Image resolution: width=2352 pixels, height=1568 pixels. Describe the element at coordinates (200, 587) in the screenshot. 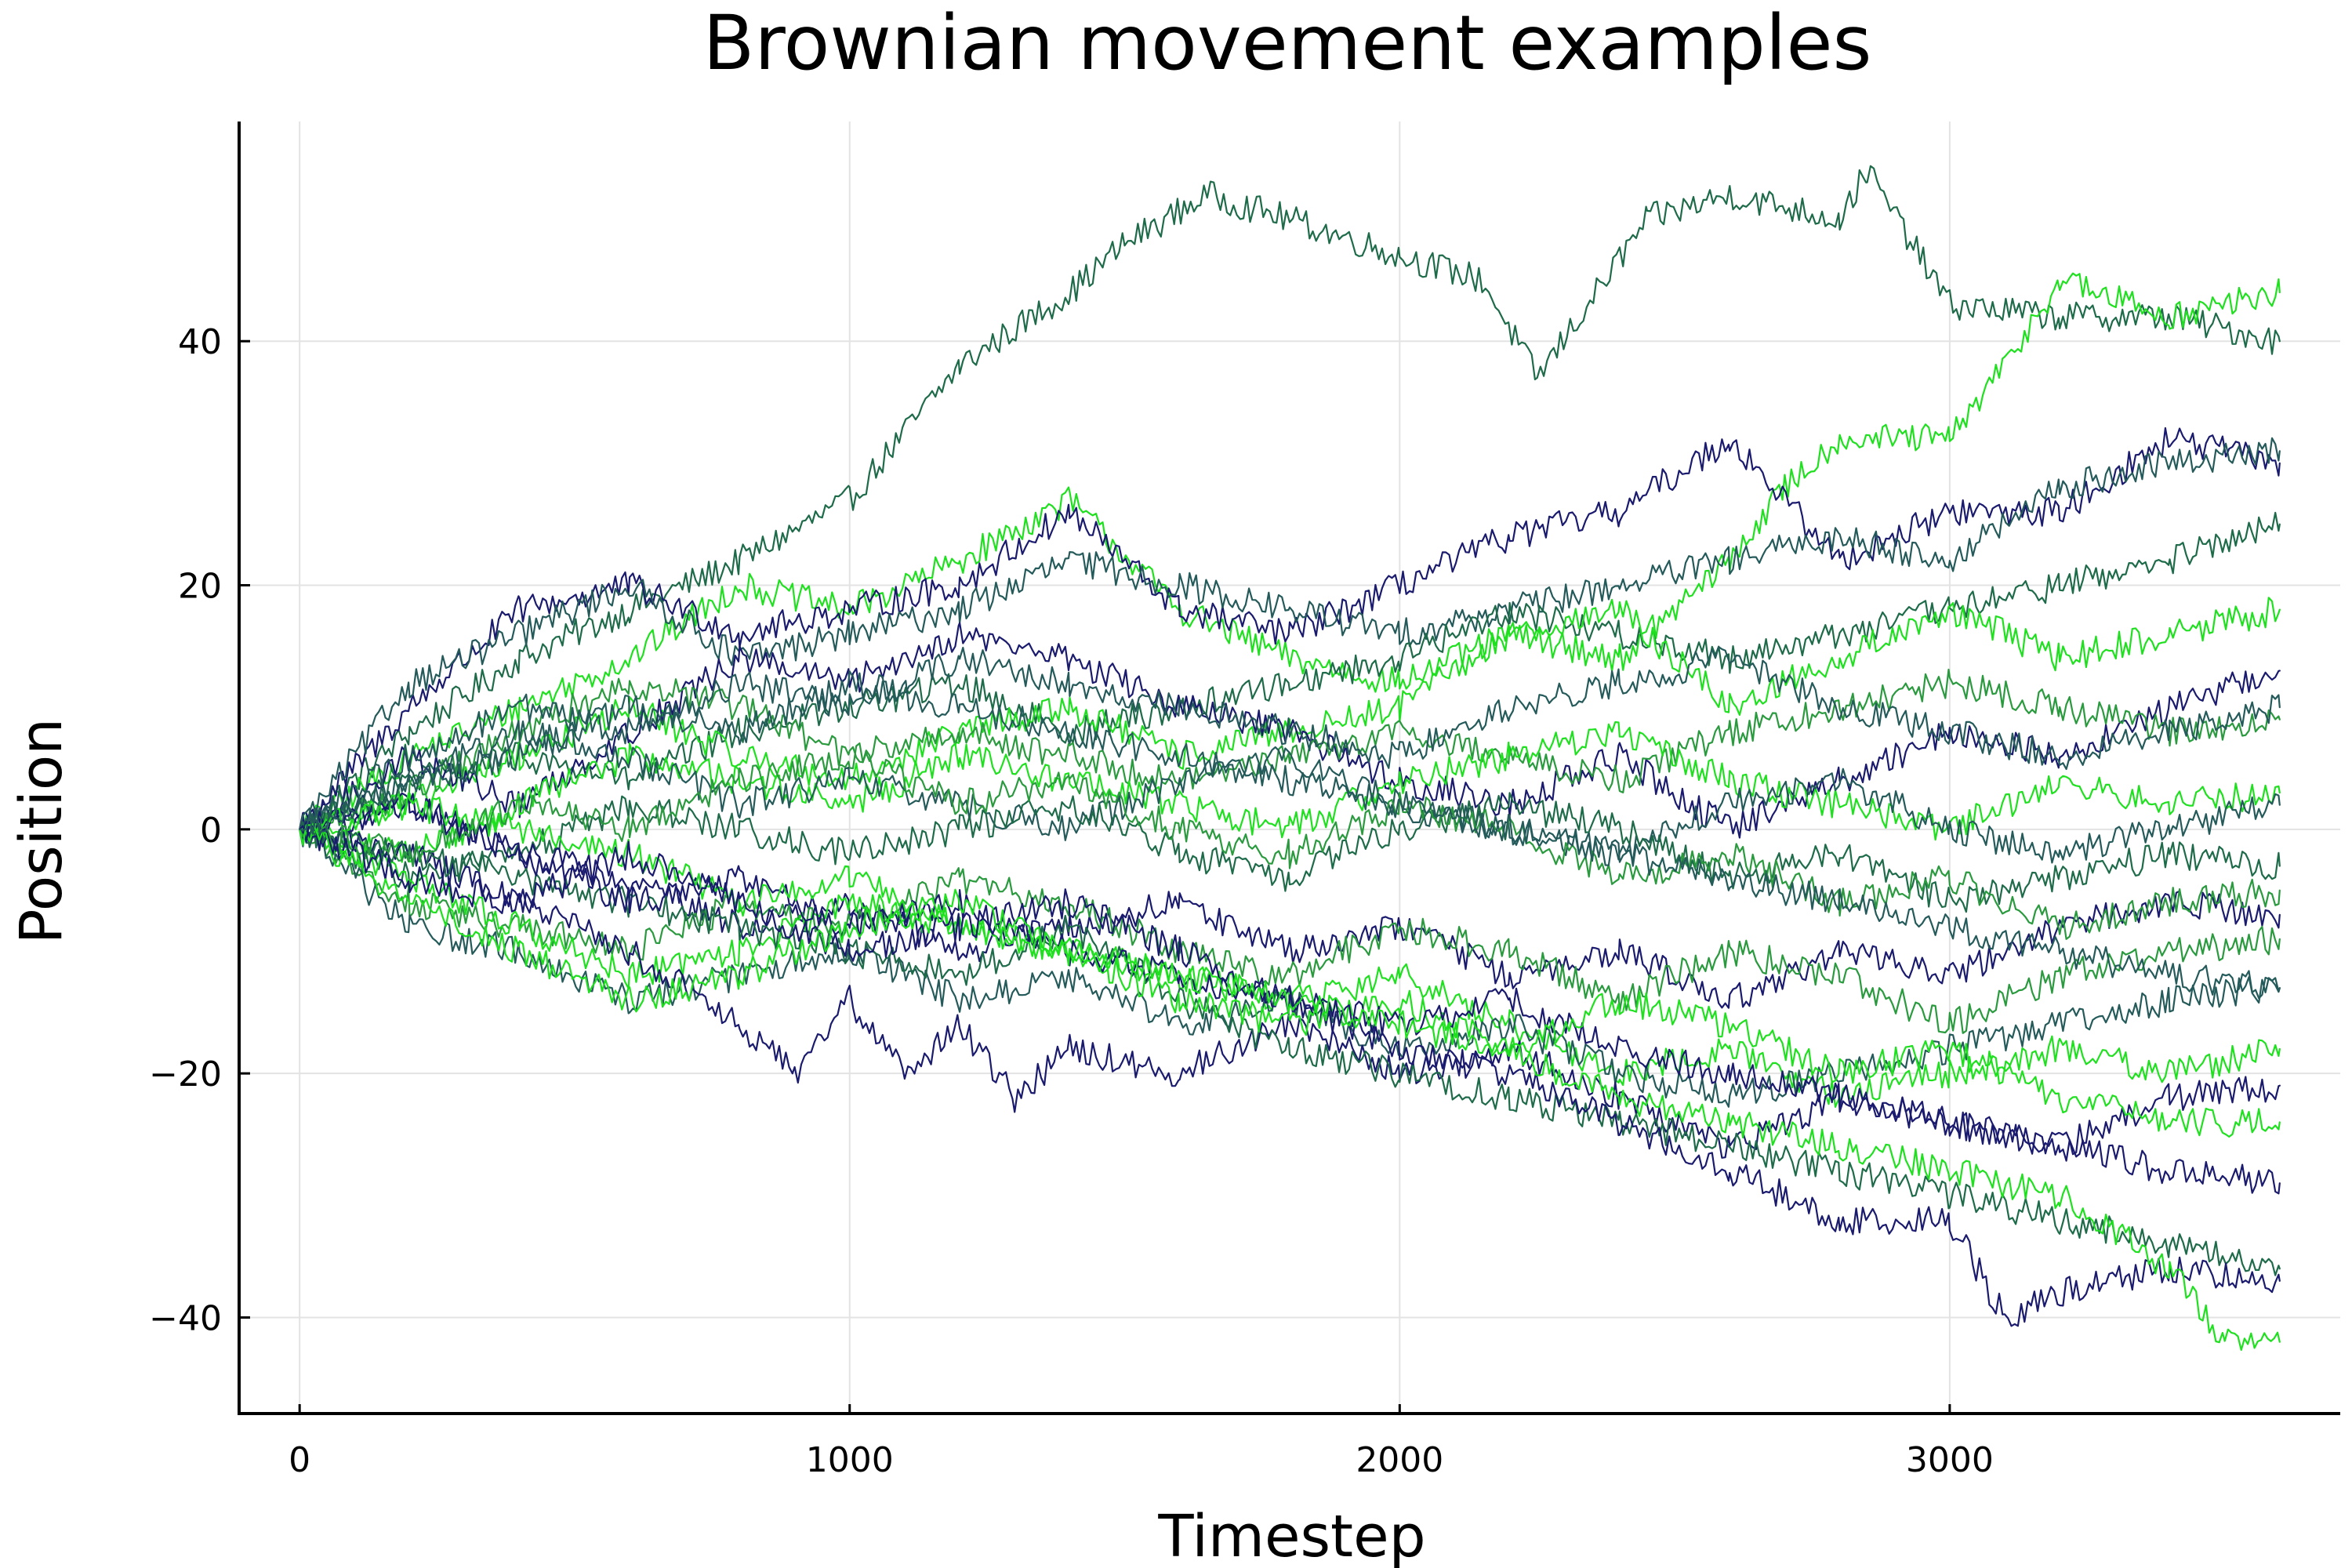

I see `y-tick-label: 20` at that location.